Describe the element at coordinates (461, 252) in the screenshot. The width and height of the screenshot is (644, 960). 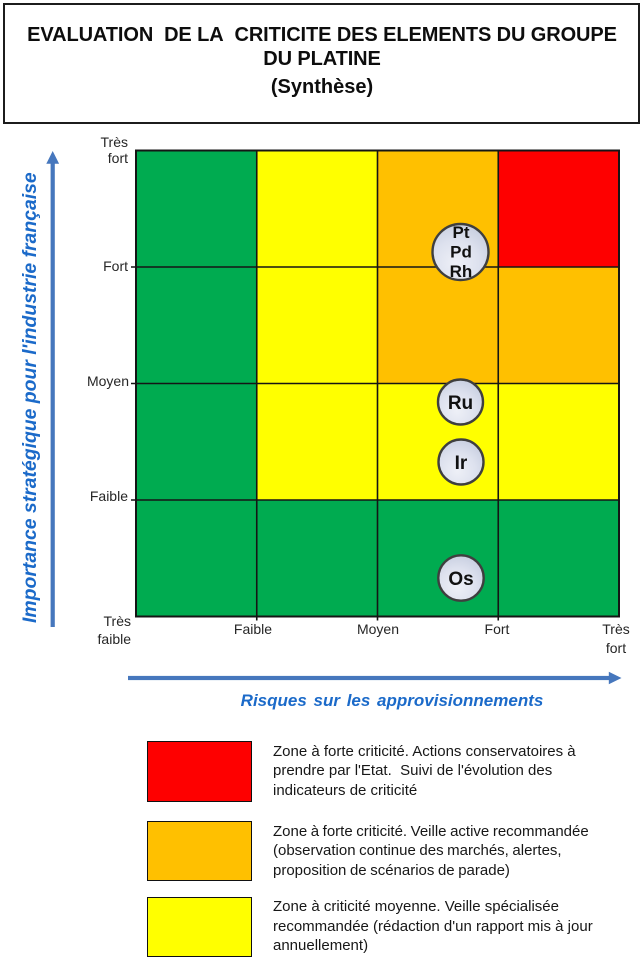
I see `svg-text: Pd` at that location.